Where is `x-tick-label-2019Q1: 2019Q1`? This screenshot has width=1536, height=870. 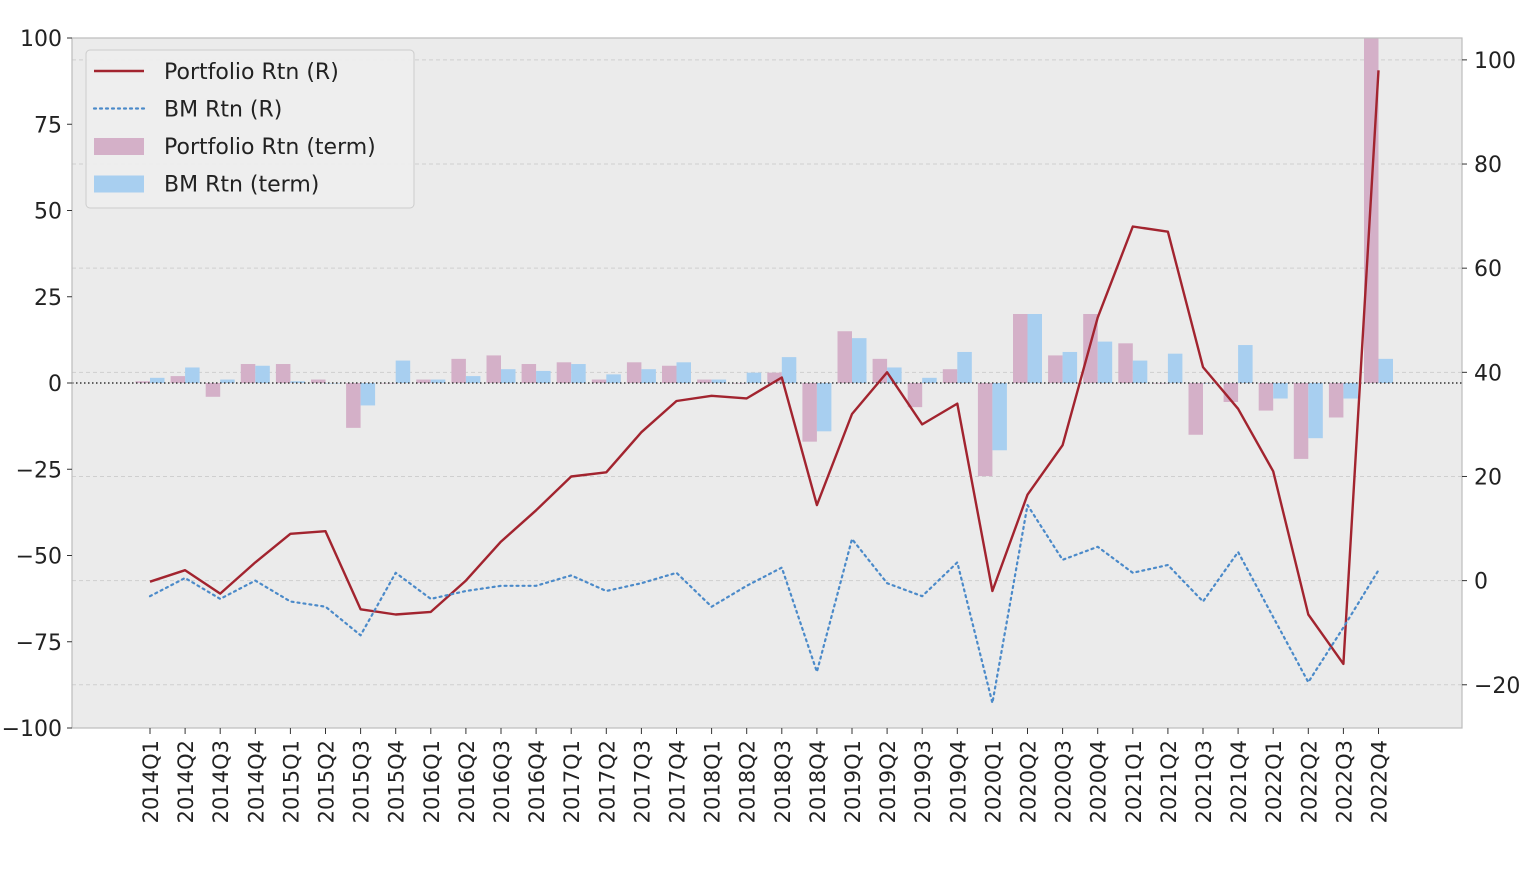
x-tick-label-2019Q1: 2019Q1 is located at coordinates (853, 781).